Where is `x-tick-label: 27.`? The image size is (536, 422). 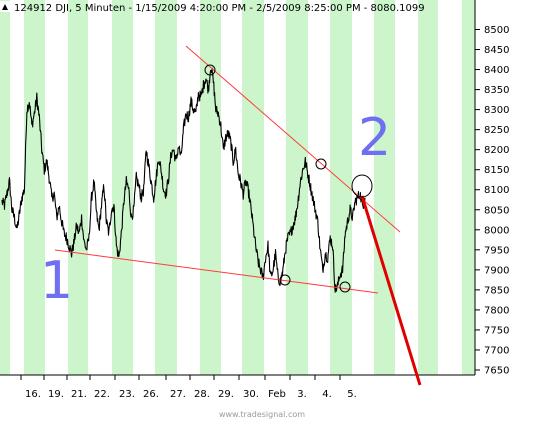
x-tick-label: 27. is located at coordinates (178, 394).